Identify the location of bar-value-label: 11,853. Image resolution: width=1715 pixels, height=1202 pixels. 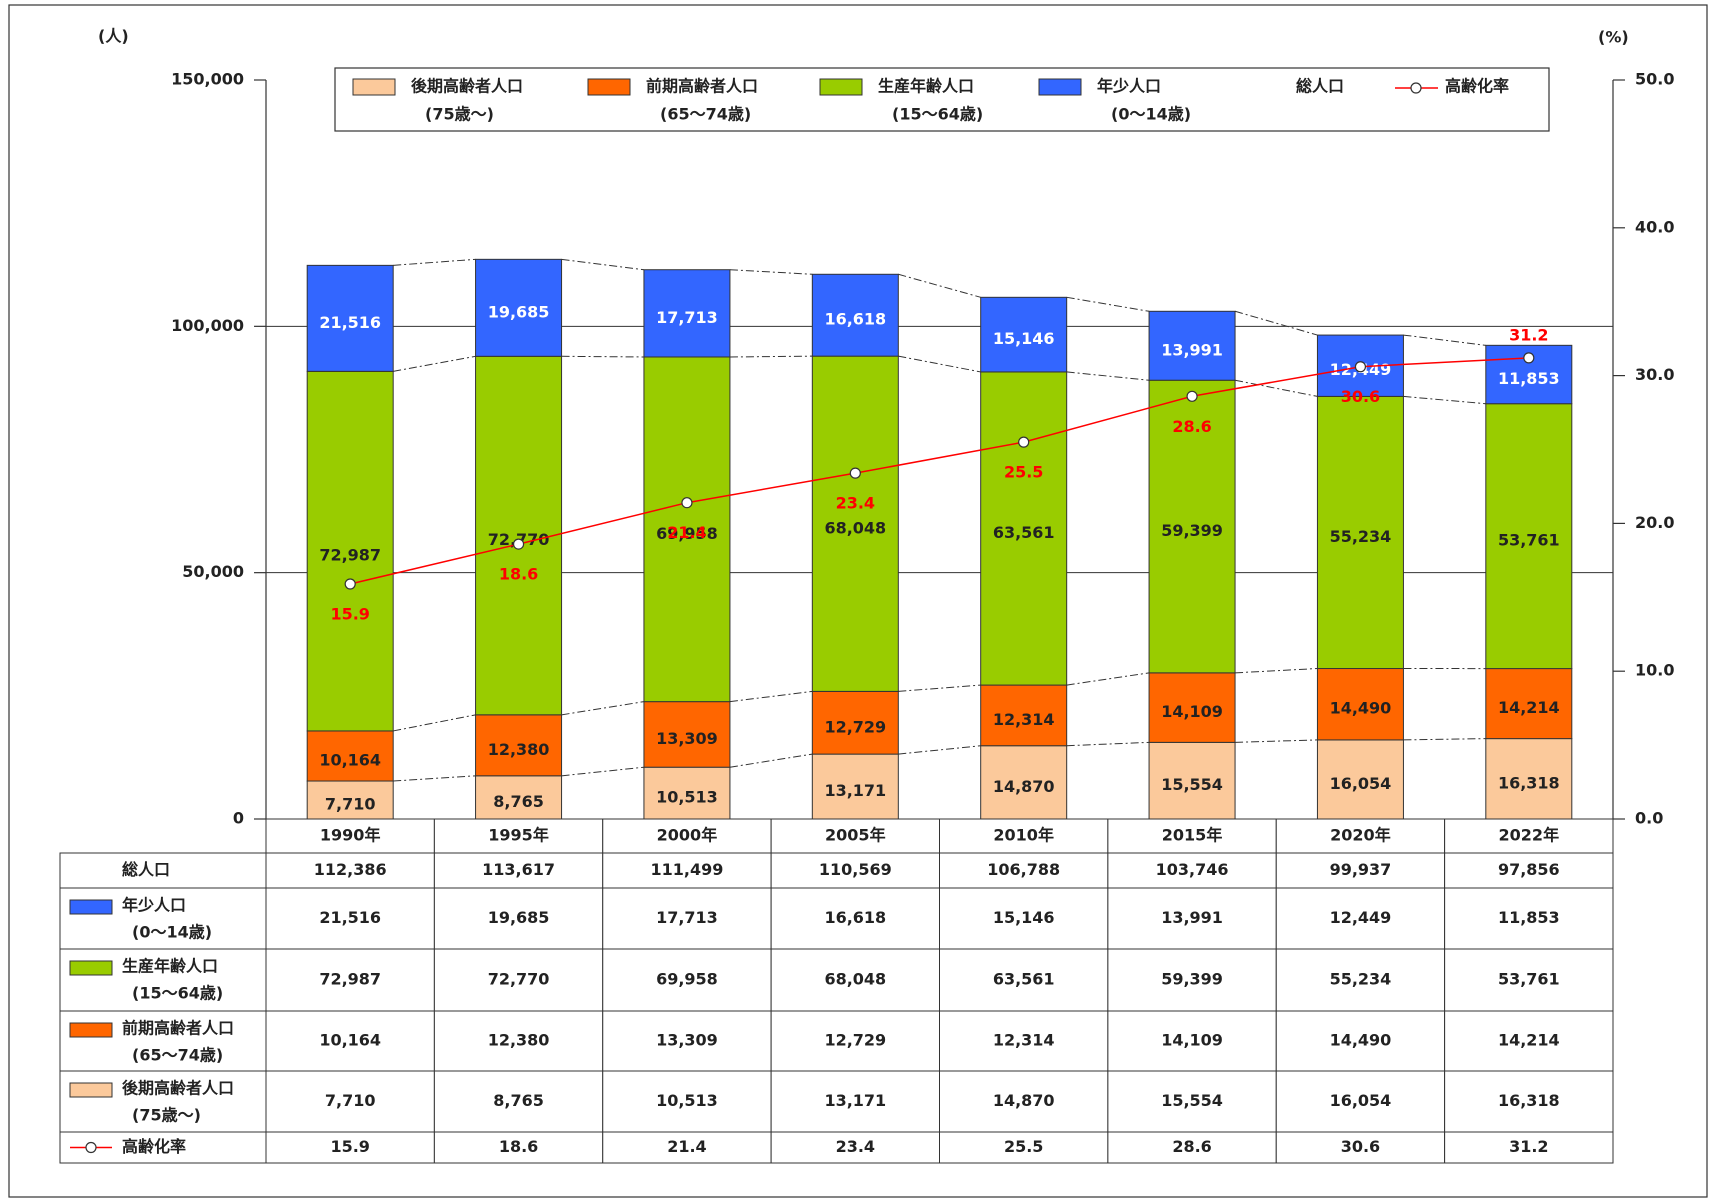
(1529, 378).